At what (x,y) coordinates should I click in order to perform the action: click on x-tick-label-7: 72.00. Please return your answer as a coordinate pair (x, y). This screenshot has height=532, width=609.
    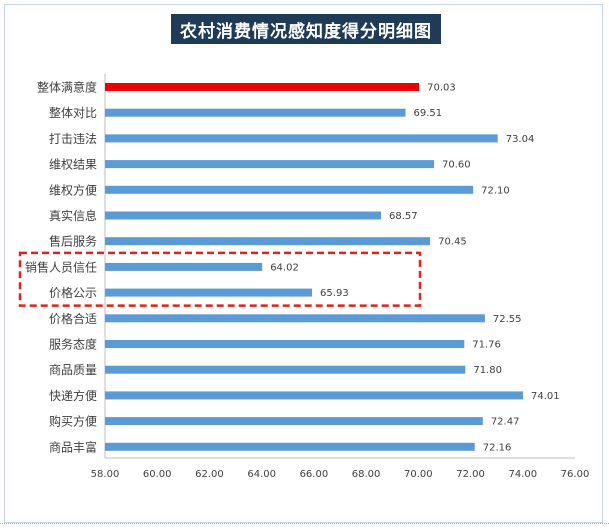
    Looking at the image, I should click on (470, 474).